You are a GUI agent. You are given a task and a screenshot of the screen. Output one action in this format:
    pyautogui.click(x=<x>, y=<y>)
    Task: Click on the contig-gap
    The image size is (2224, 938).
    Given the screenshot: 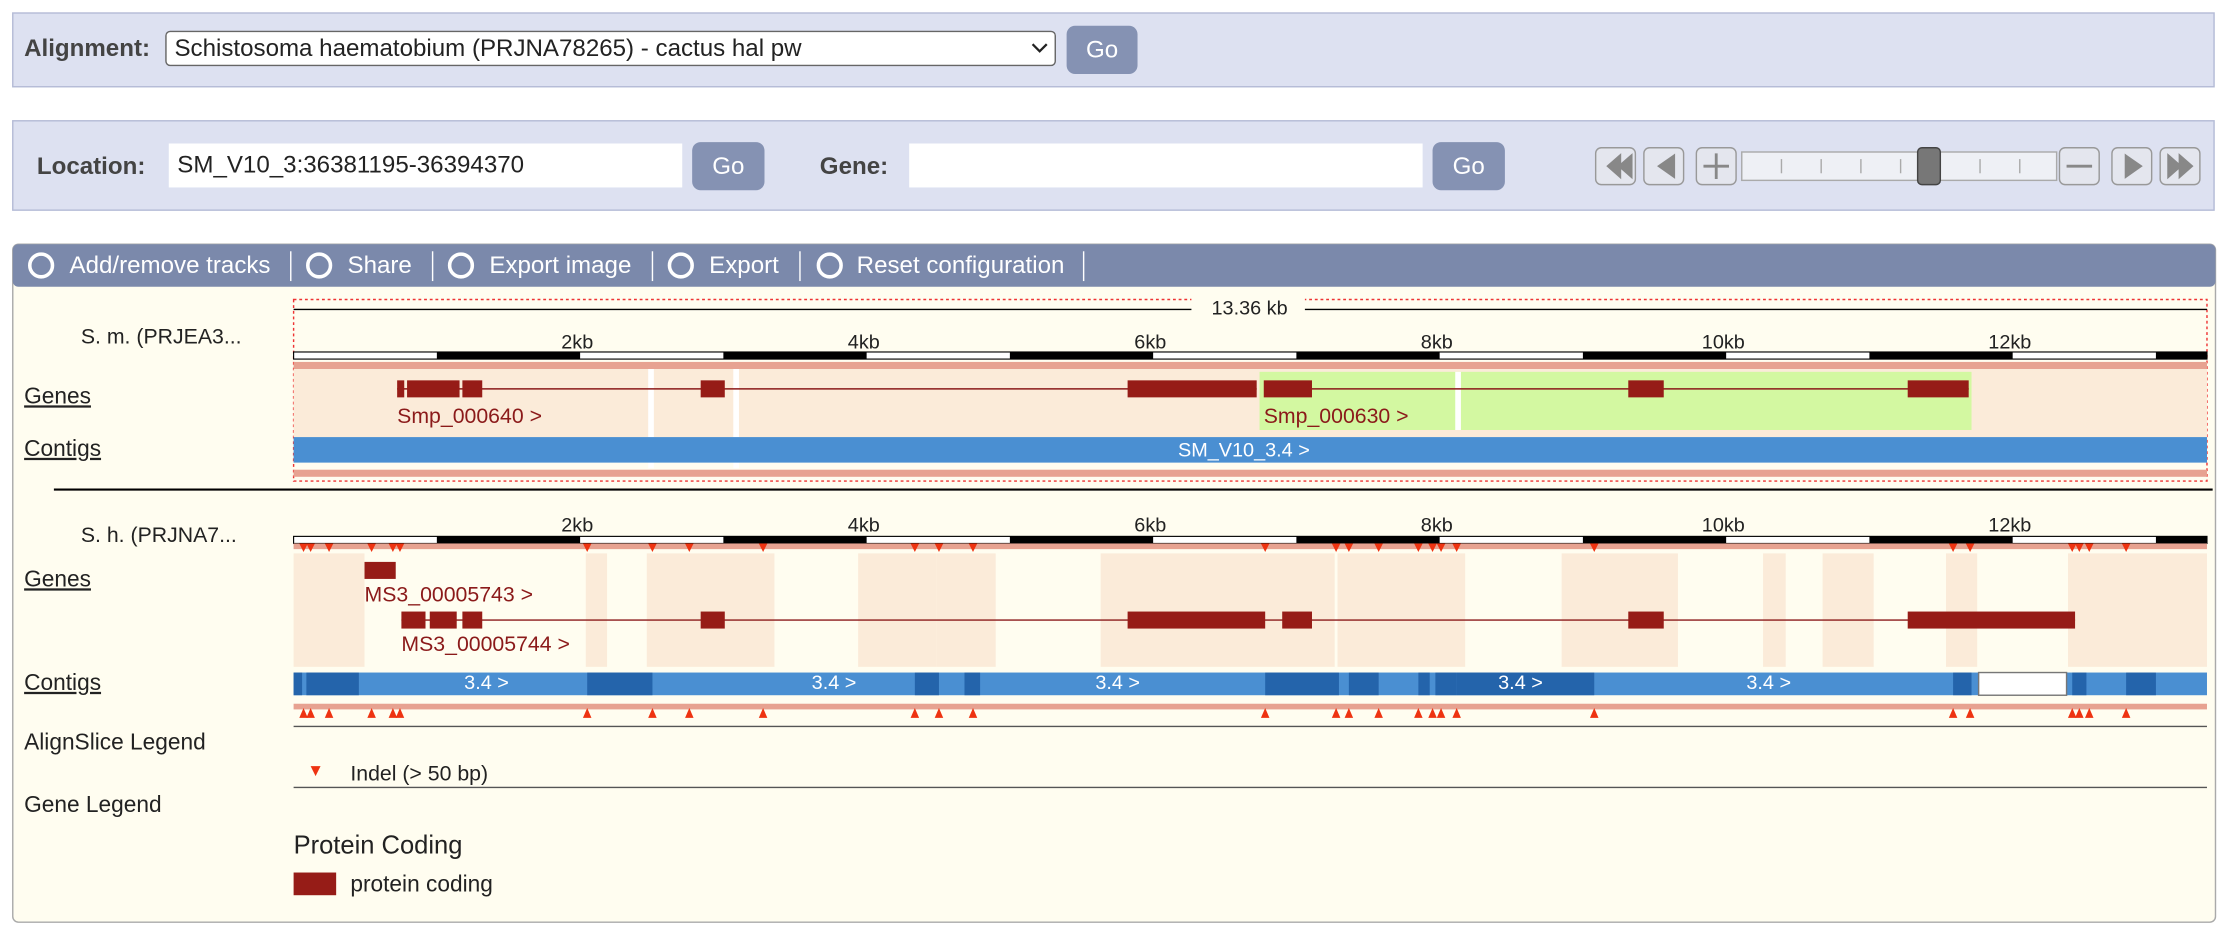 What is the action you would take?
    pyautogui.click(x=2022, y=683)
    